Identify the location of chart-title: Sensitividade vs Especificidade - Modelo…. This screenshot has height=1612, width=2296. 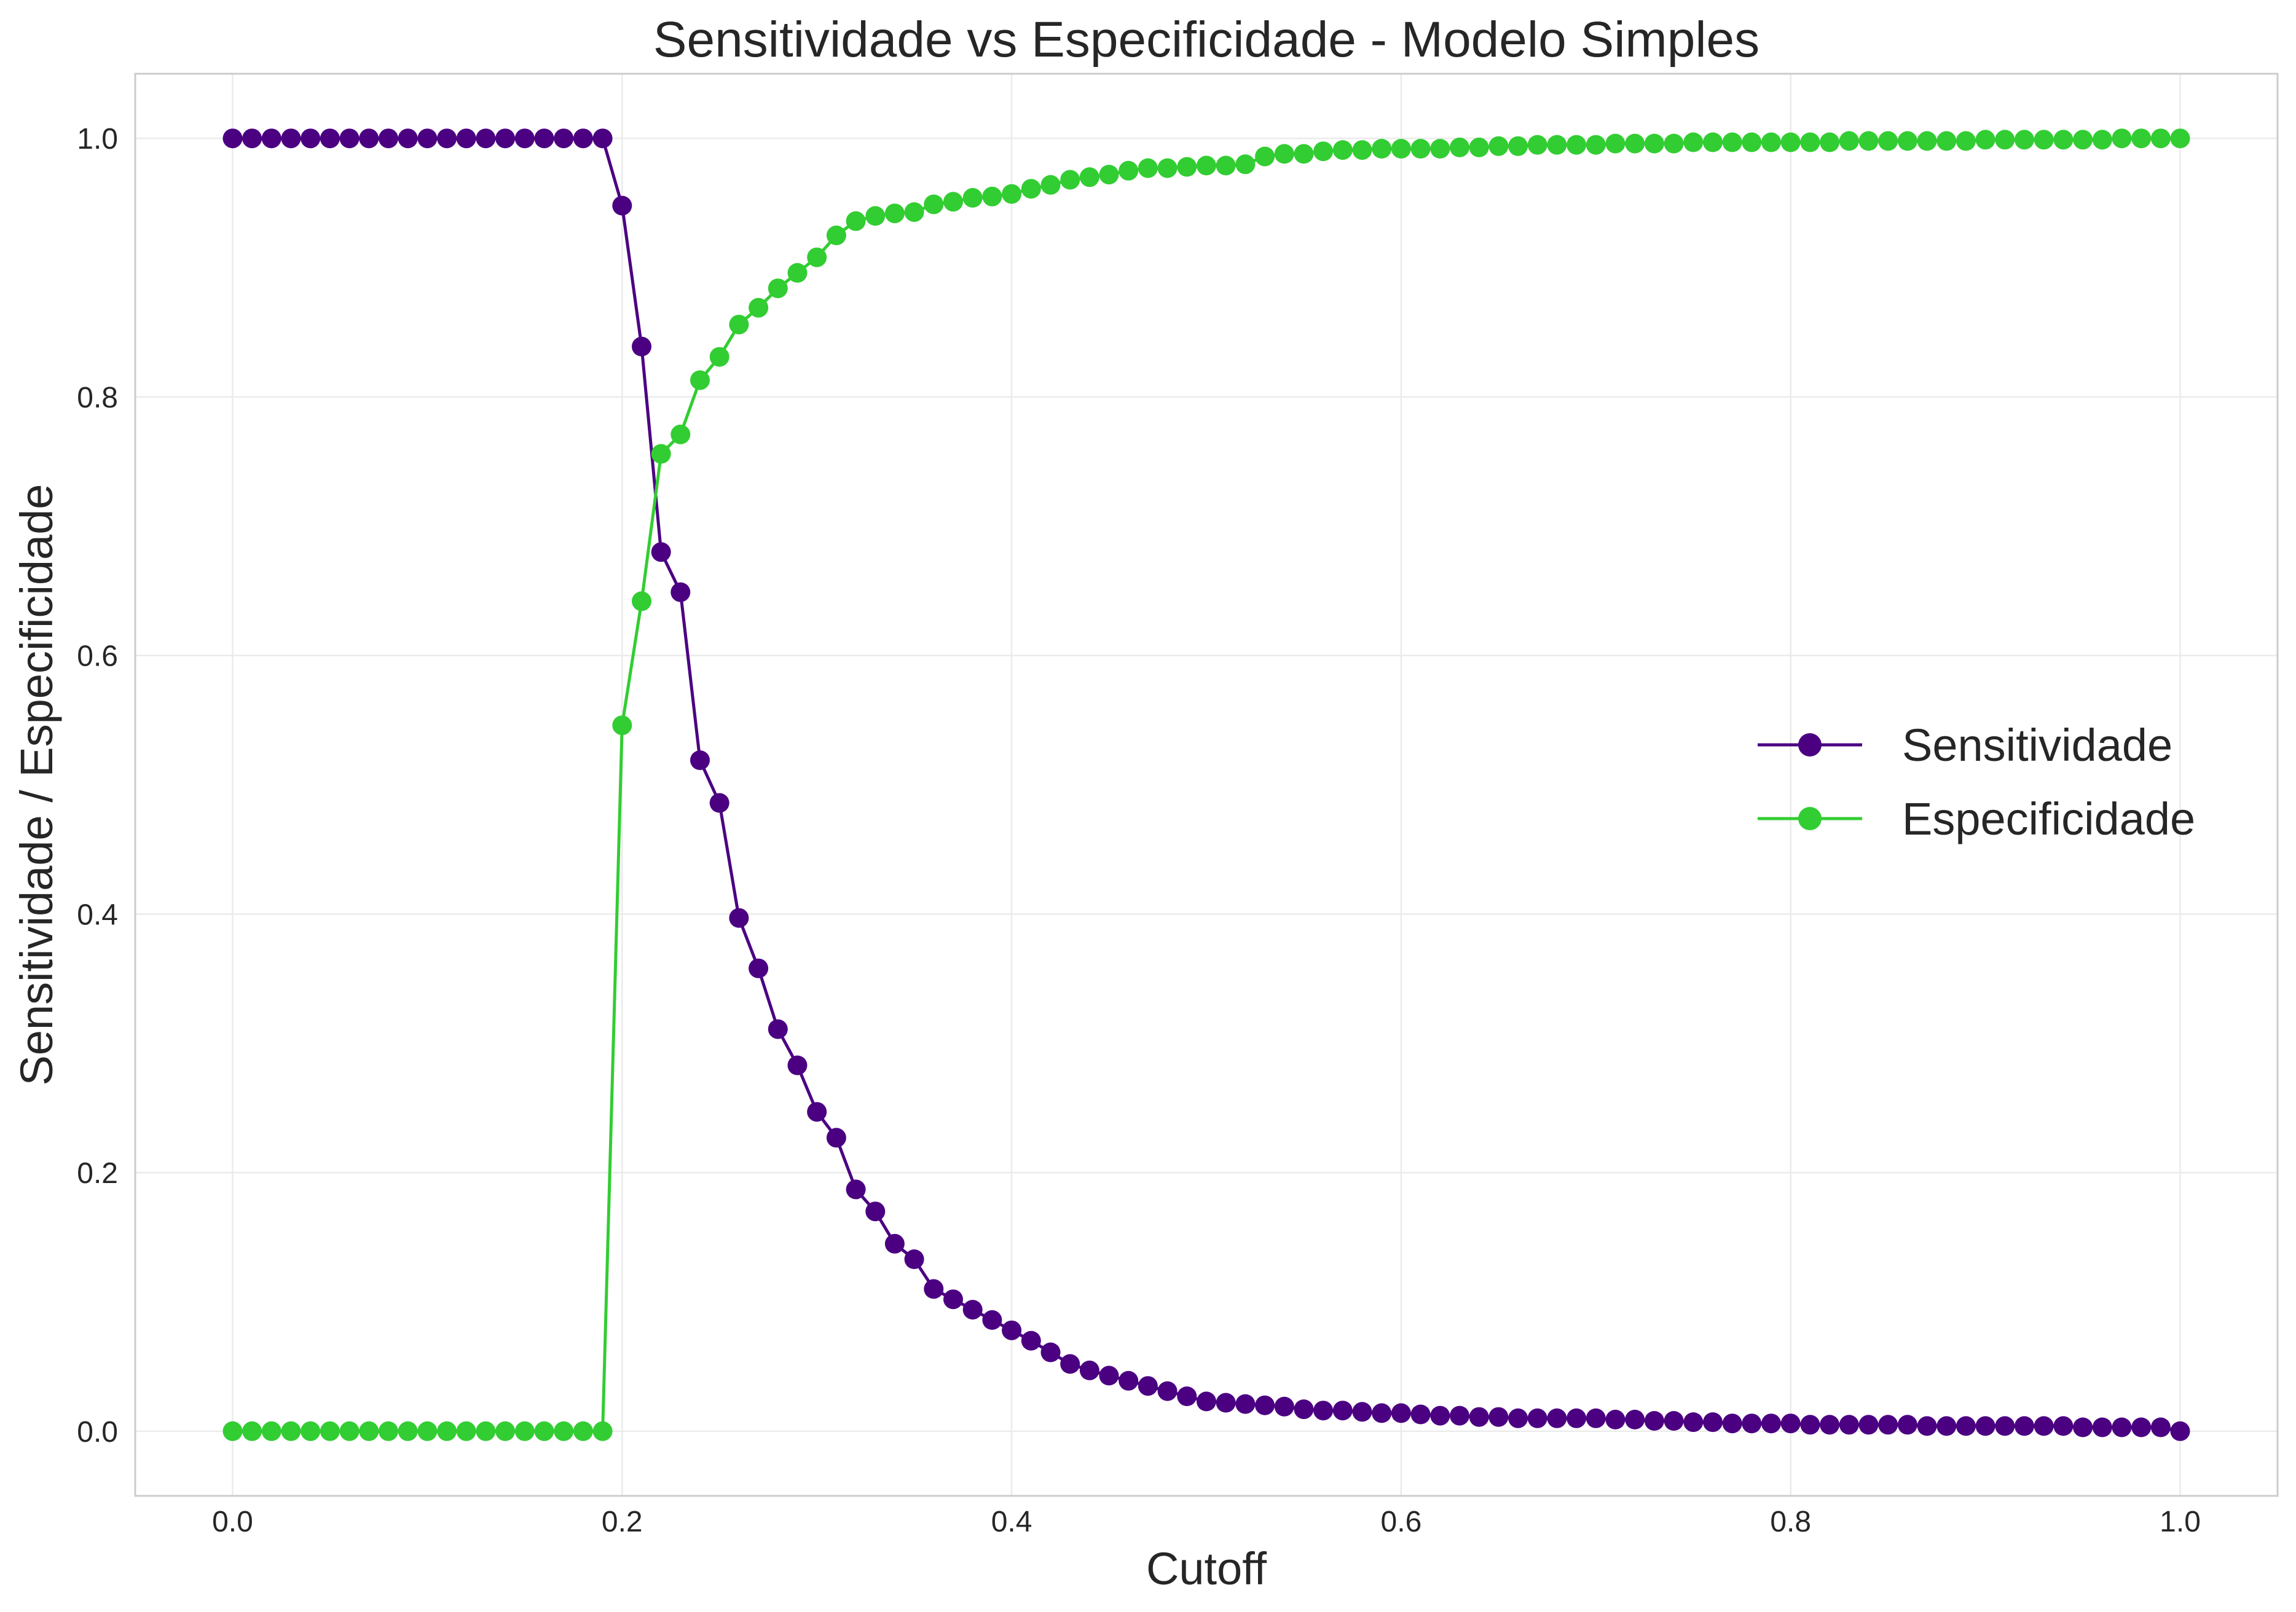
(1206, 40).